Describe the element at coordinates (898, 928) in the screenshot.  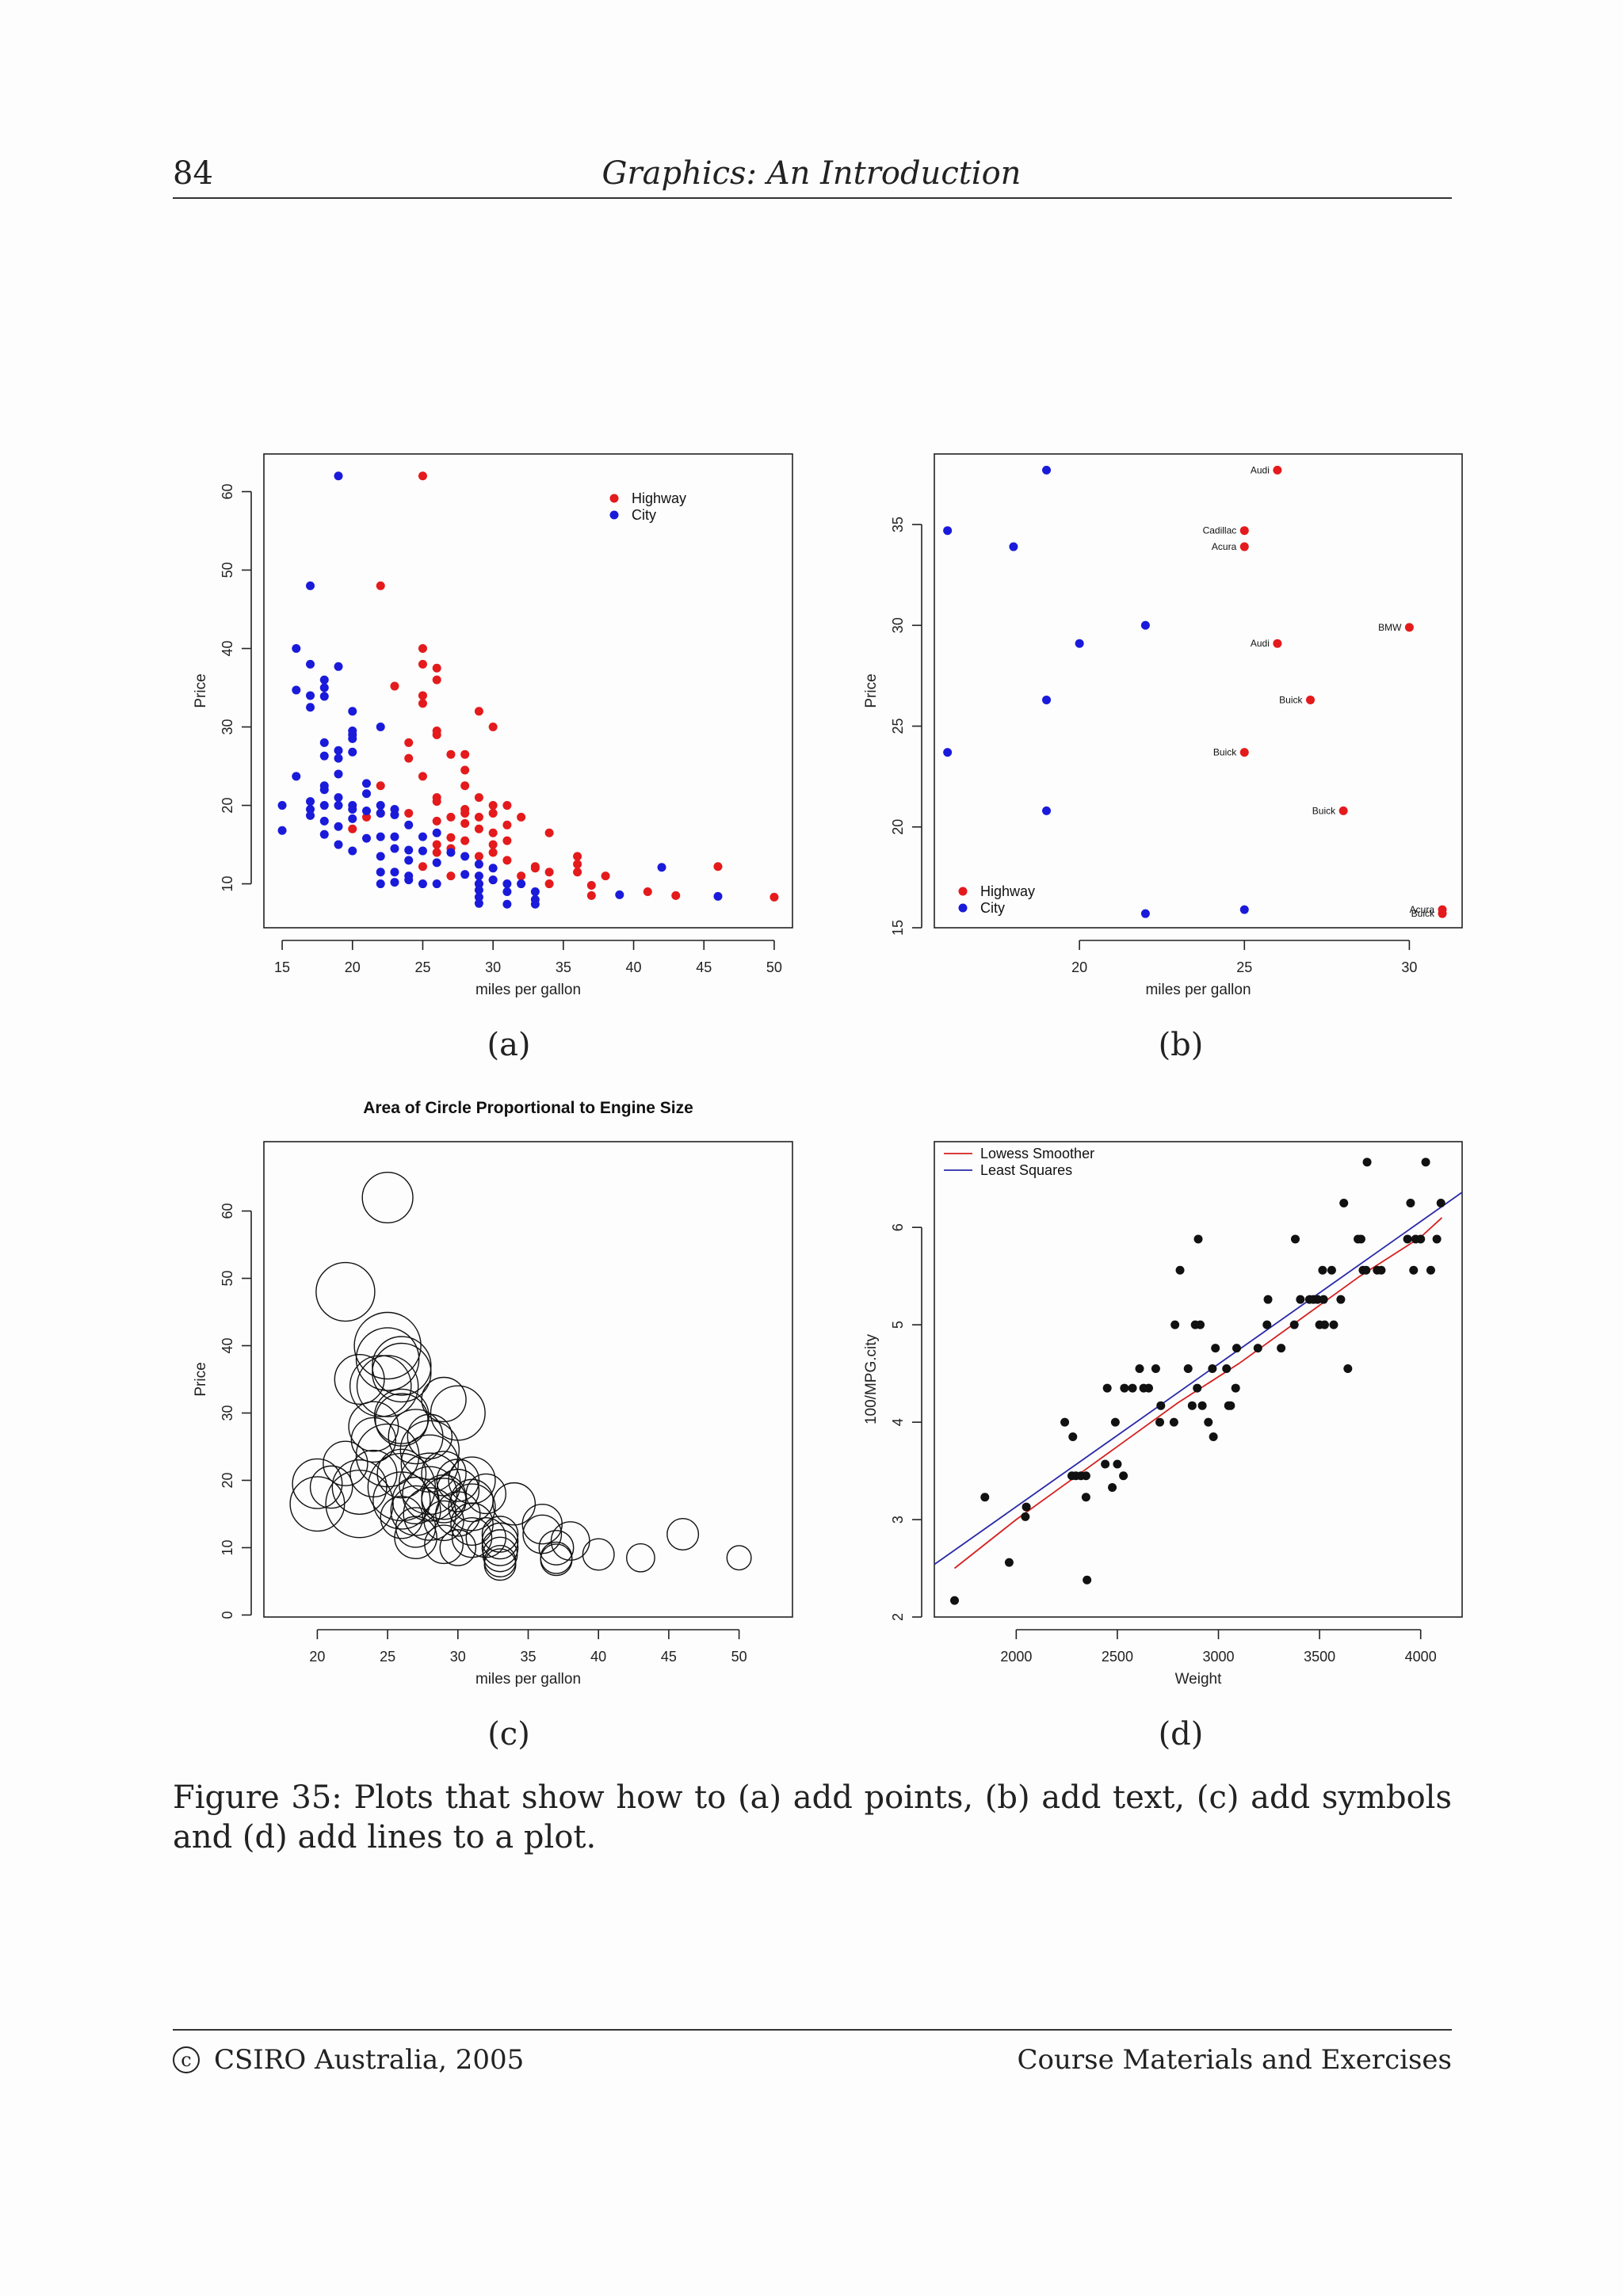
I see `y-tick-label: 15` at that location.